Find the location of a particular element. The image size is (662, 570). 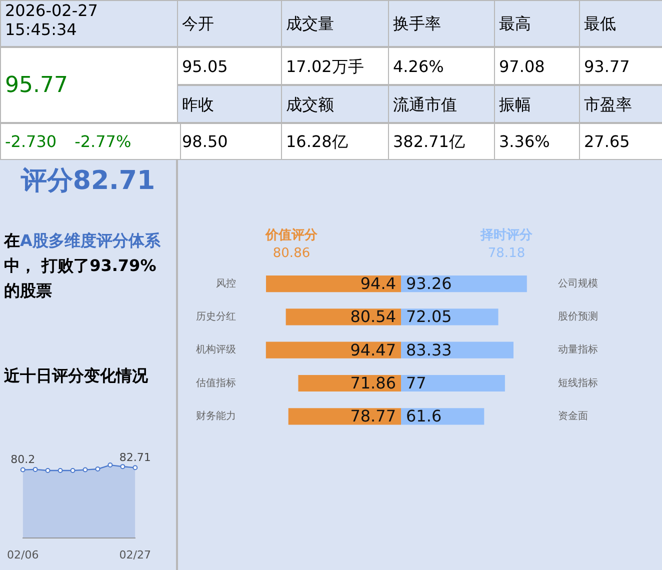

text: 今开 is located at coordinates (198, 23).